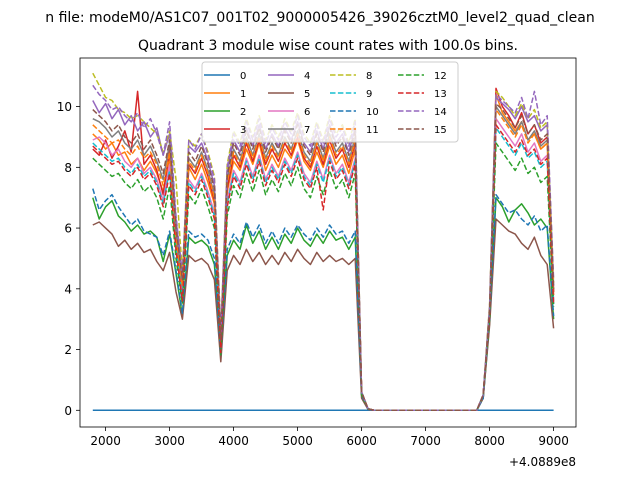 The width and height of the screenshot is (640, 480). Describe the element at coordinates (233, 441) in the screenshot. I see `x-tick-label: 4000` at that location.